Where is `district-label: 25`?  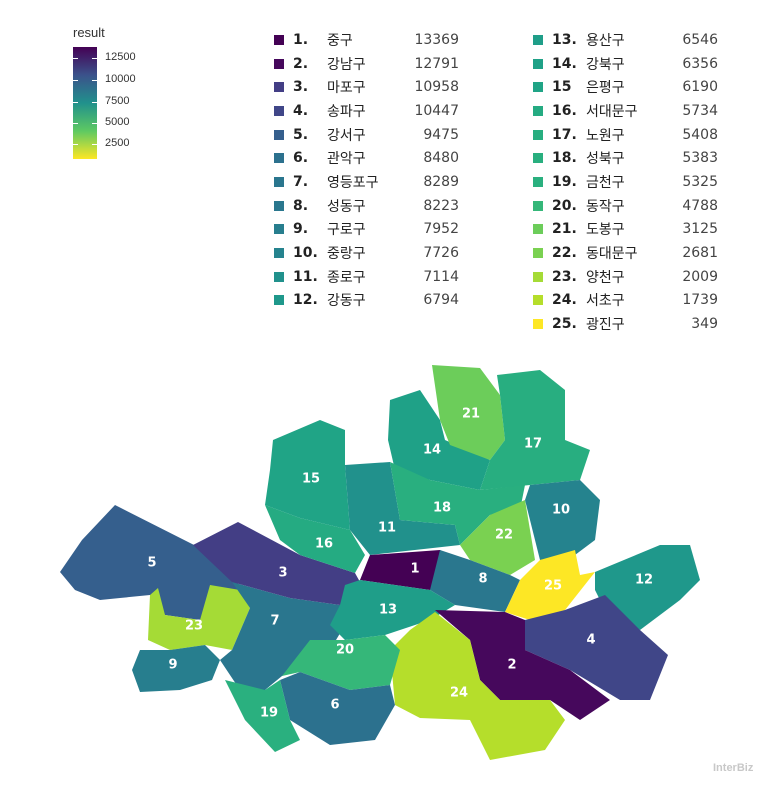
district-label: 25 is located at coordinates (553, 586).